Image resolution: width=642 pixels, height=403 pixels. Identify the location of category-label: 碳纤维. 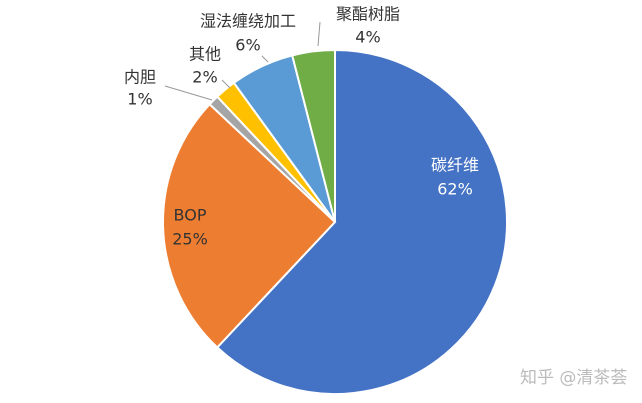
(455, 165).